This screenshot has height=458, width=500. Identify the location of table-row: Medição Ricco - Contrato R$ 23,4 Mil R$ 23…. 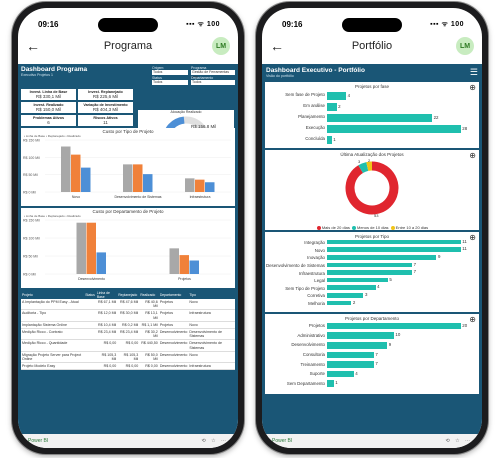
(128, 334).